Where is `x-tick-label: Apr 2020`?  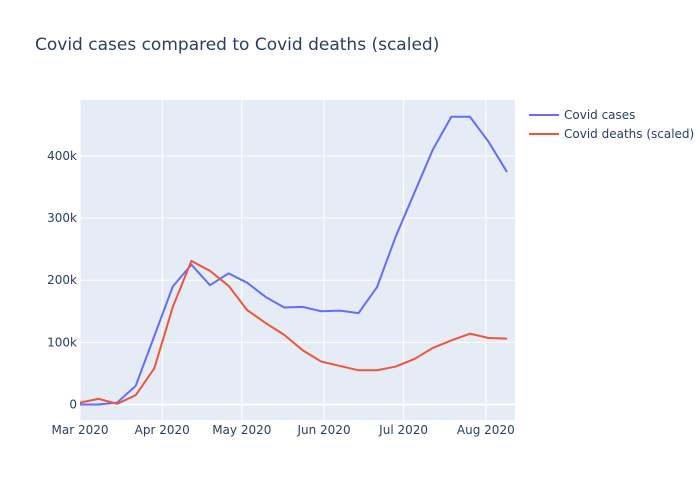
x-tick-label: Apr 2020 is located at coordinates (162, 430).